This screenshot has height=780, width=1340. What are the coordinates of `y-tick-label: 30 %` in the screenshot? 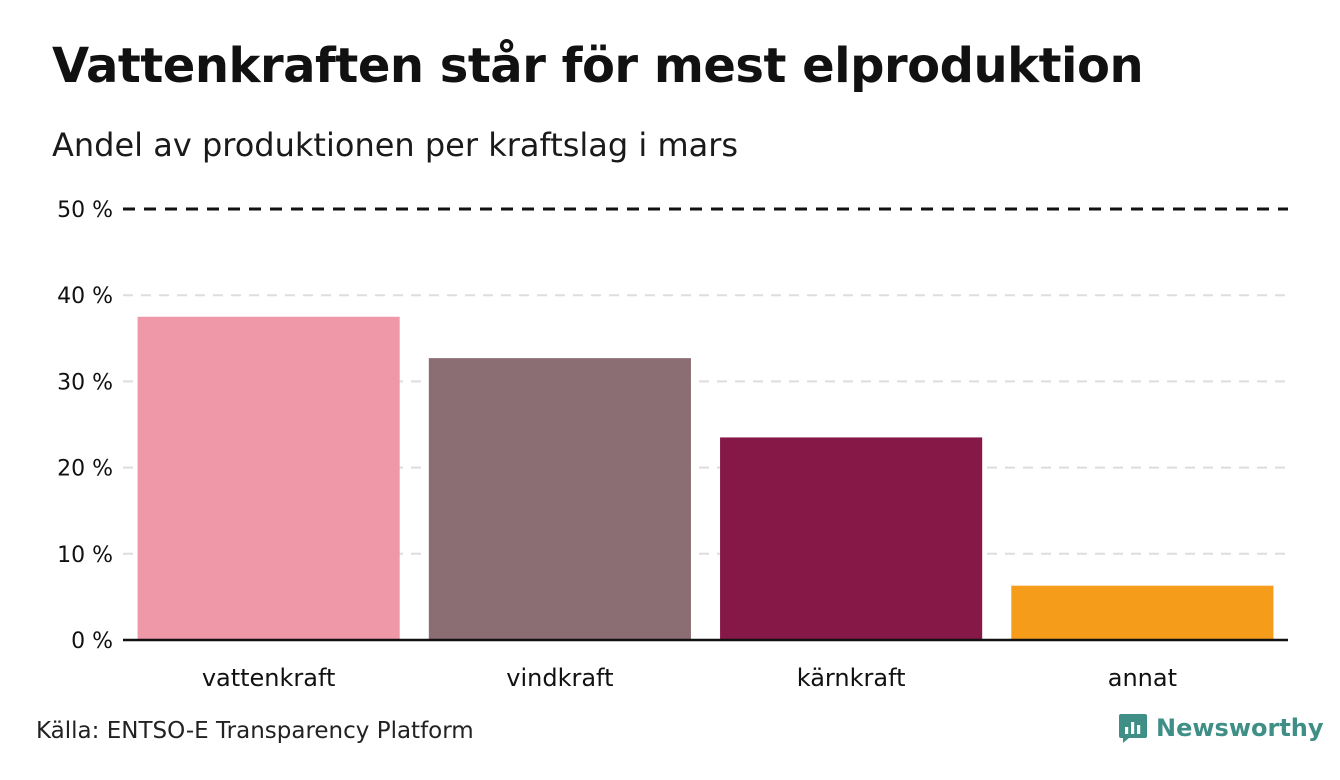 It's located at (85, 382).